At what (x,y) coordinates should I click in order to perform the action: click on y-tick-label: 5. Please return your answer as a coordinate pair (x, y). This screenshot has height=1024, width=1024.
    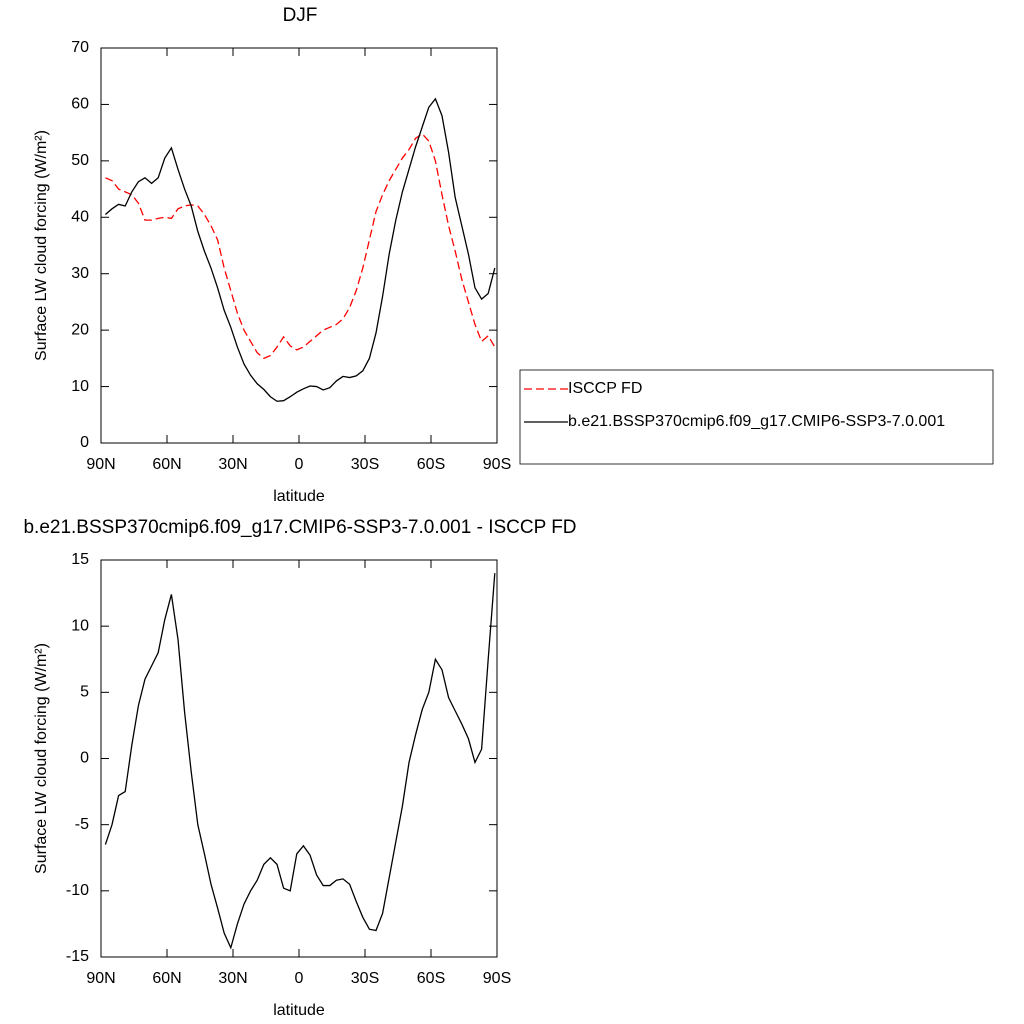
    Looking at the image, I should click on (84, 692).